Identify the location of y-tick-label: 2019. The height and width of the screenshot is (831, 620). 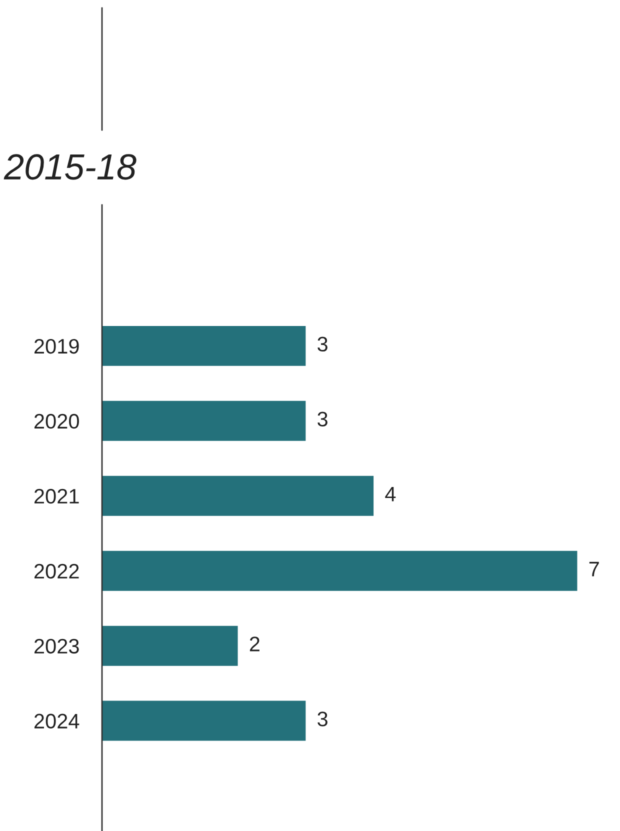
(56, 346).